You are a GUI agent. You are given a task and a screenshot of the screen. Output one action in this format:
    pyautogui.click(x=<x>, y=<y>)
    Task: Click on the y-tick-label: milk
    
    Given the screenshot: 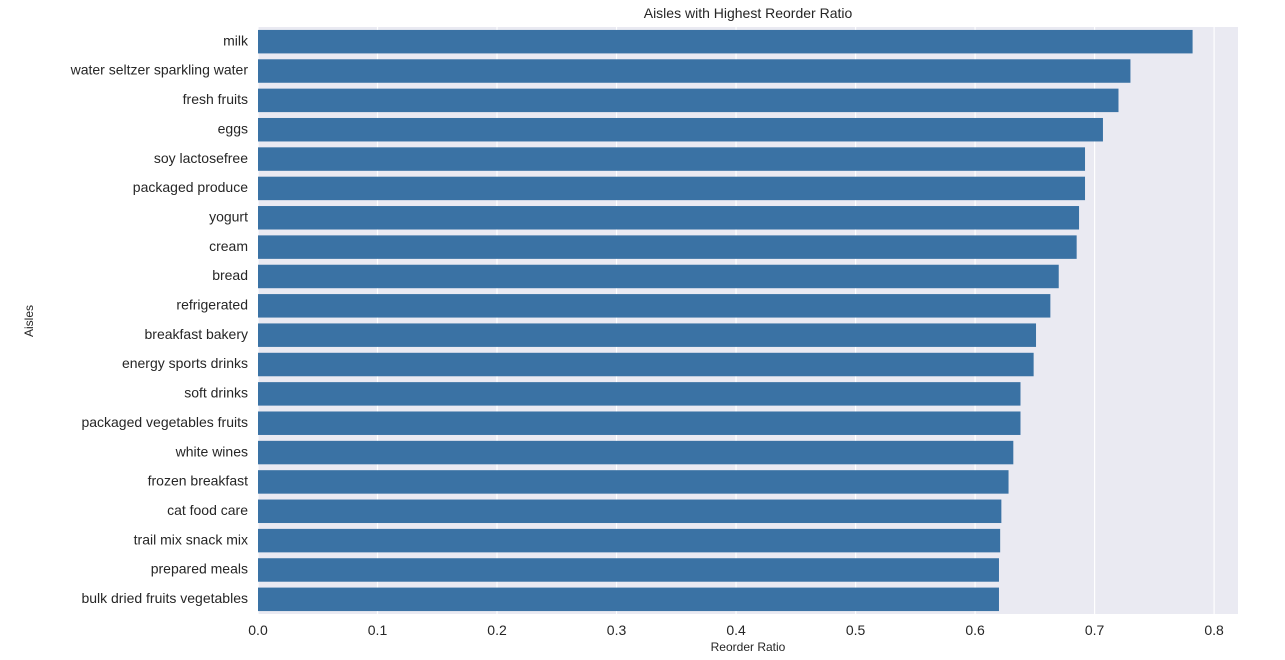 What is the action you would take?
    pyautogui.click(x=236, y=40)
    